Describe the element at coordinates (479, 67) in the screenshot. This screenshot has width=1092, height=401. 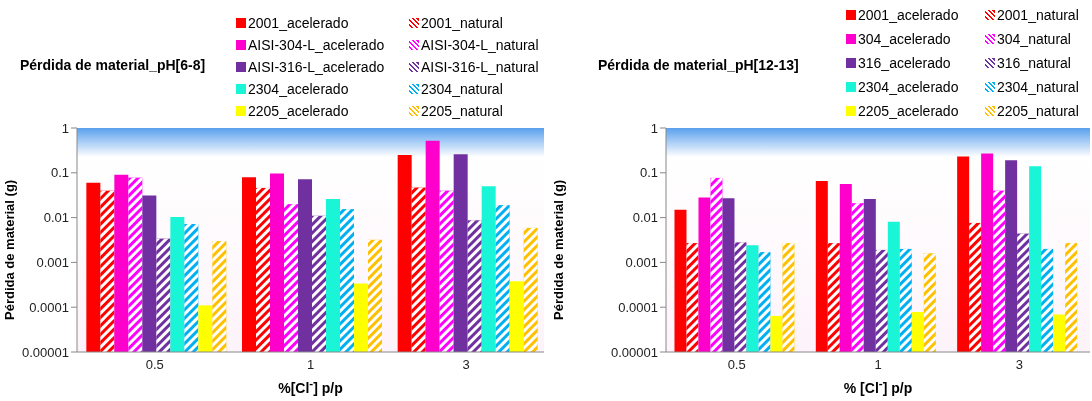
I see `legend-label: AISI-316-L_natural` at that location.